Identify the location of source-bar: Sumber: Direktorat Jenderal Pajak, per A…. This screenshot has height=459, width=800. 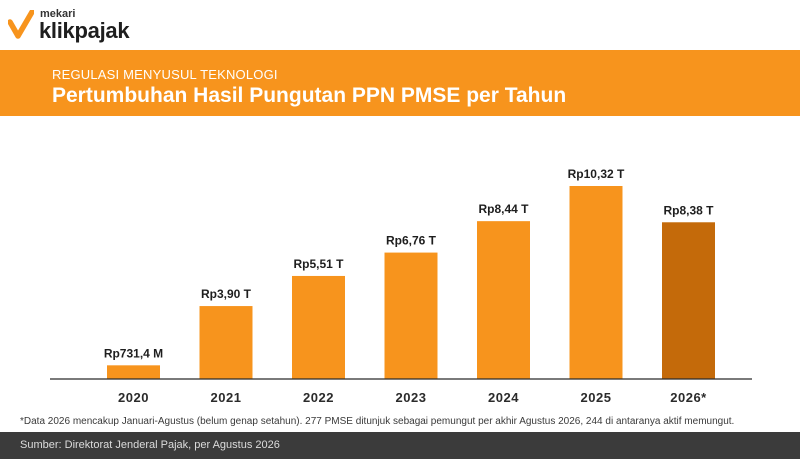
(400, 445).